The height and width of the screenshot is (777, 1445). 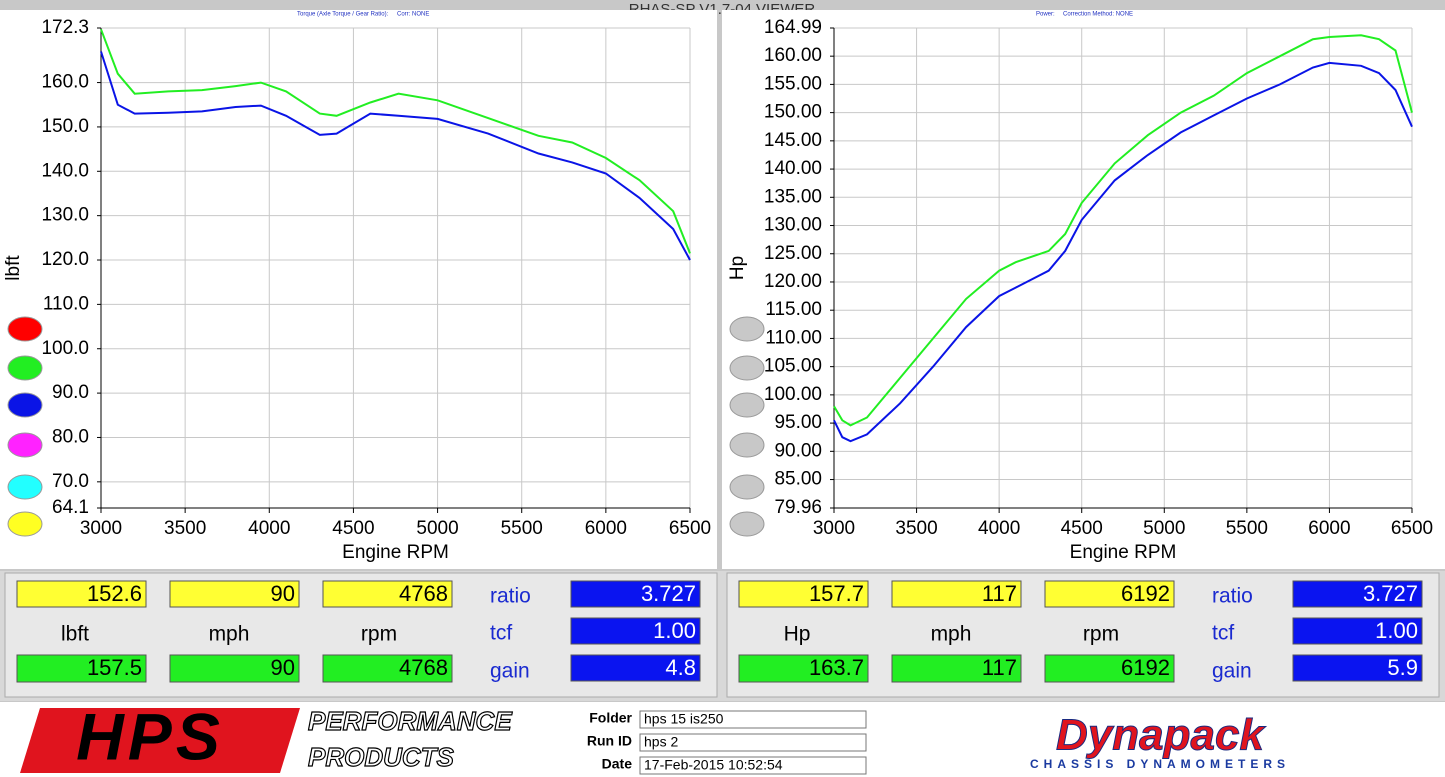 I want to click on y-tick-label: 110.00, so click(x=793, y=337).